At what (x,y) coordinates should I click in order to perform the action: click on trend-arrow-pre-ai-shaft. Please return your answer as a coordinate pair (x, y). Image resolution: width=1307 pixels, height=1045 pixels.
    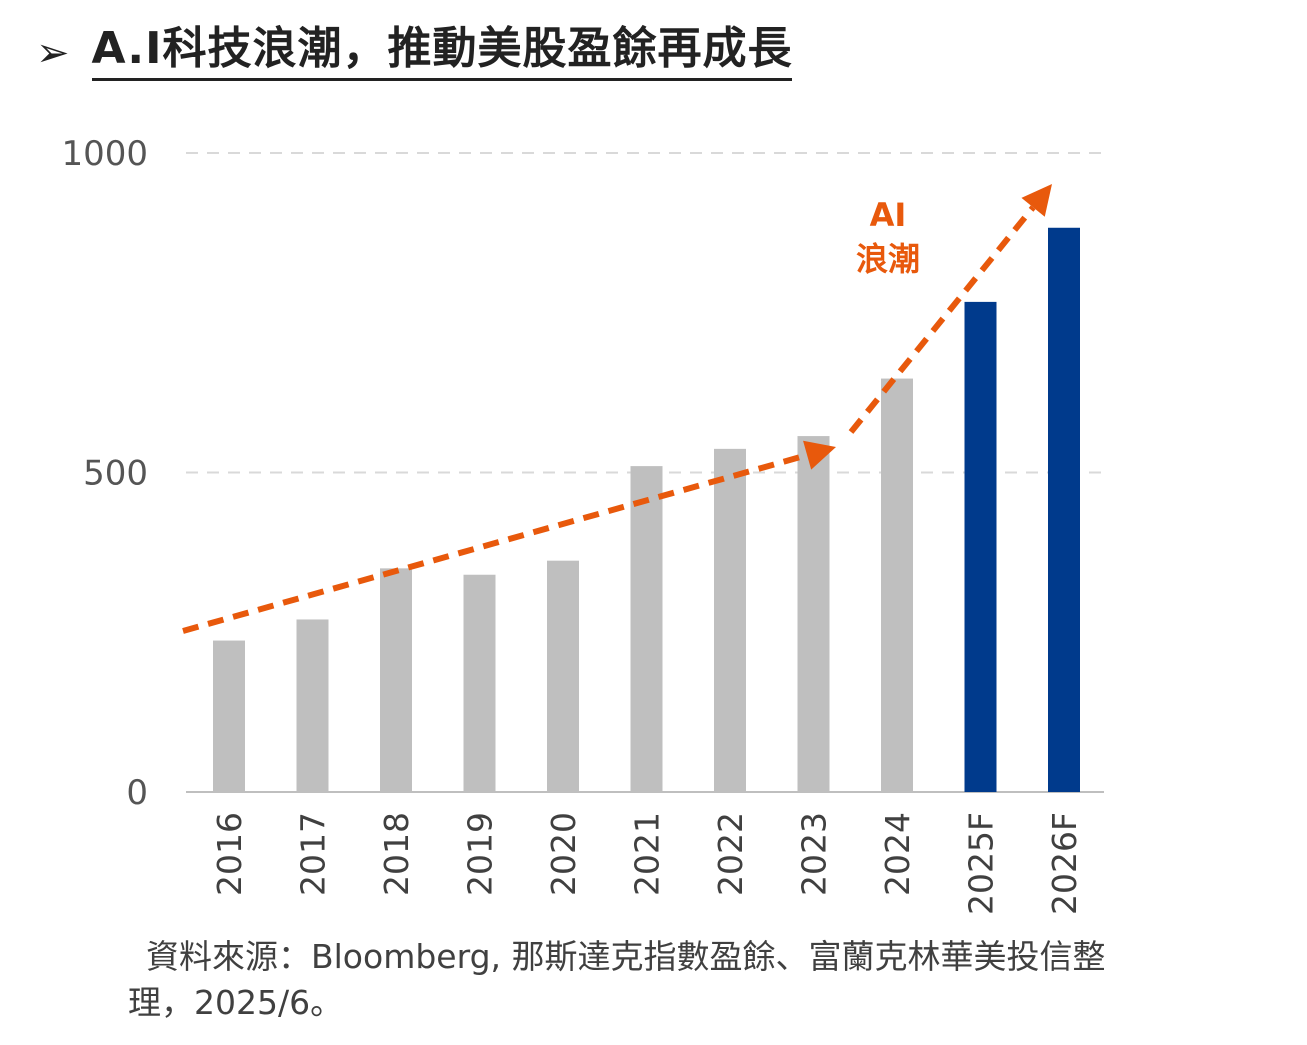
    Looking at the image, I should click on (495, 543).